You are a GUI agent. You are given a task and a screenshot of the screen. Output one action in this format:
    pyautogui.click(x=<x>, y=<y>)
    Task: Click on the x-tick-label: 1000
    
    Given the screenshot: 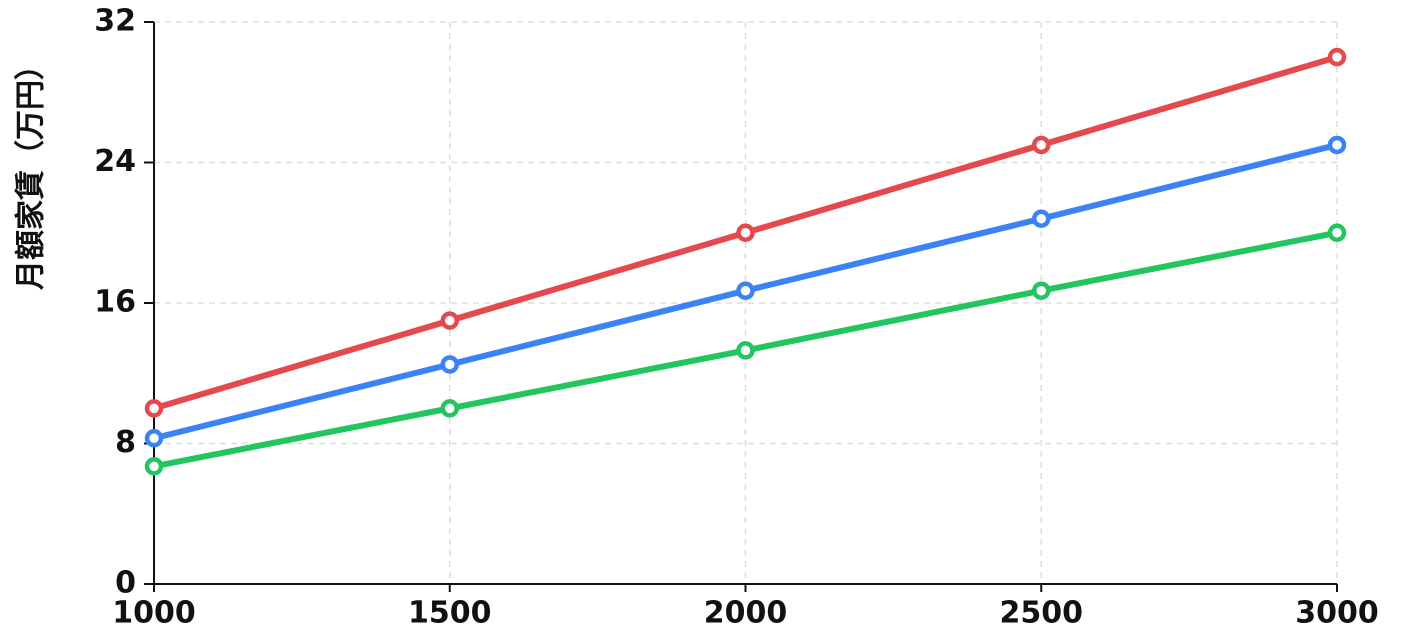 What is the action you would take?
    pyautogui.click(x=154, y=613)
    